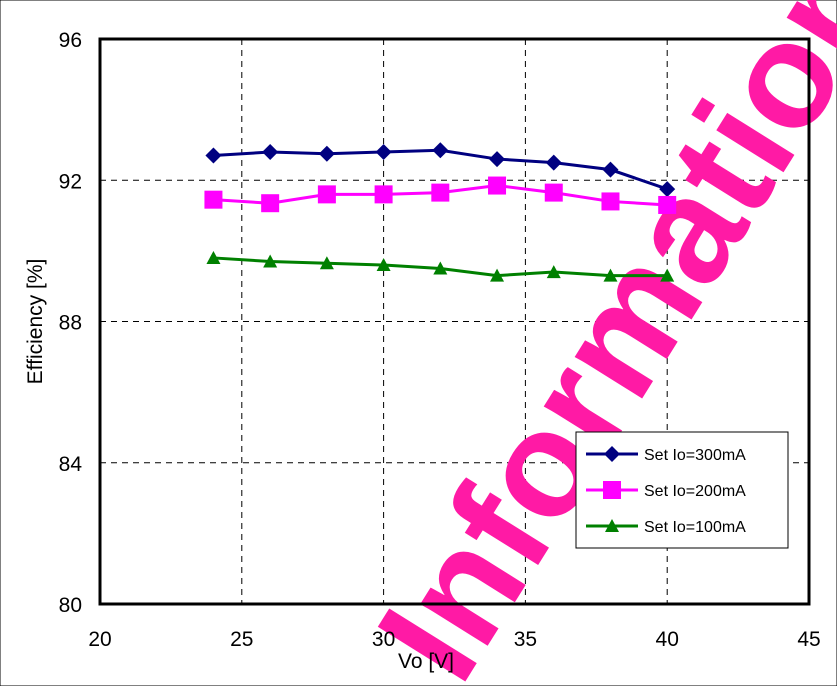 This screenshot has width=837, height=686. I want to click on x-tick-label: 45, so click(808, 639).